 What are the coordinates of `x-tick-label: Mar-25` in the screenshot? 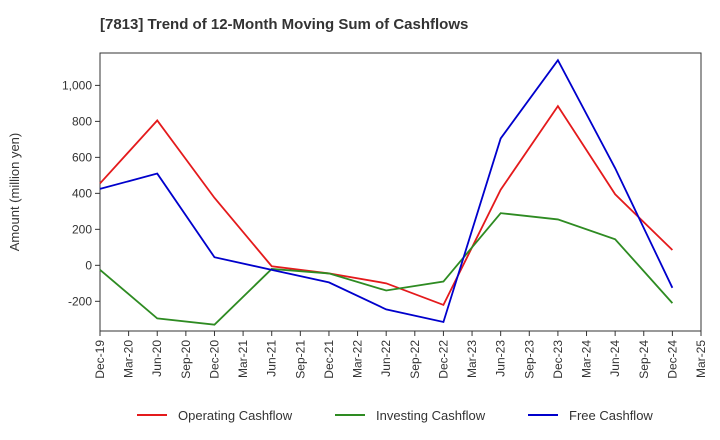 It's located at (701, 359).